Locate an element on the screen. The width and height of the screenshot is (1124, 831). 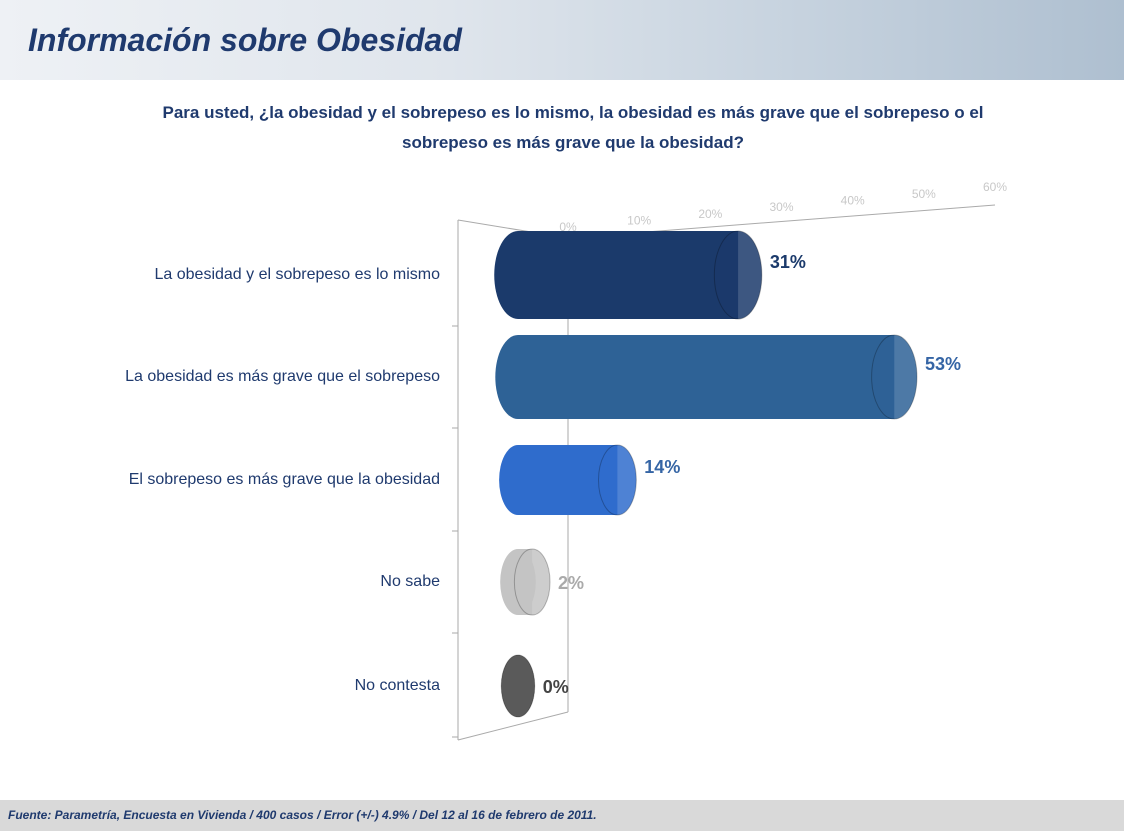
x-tick-label: 20% is located at coordinates (710, 214).